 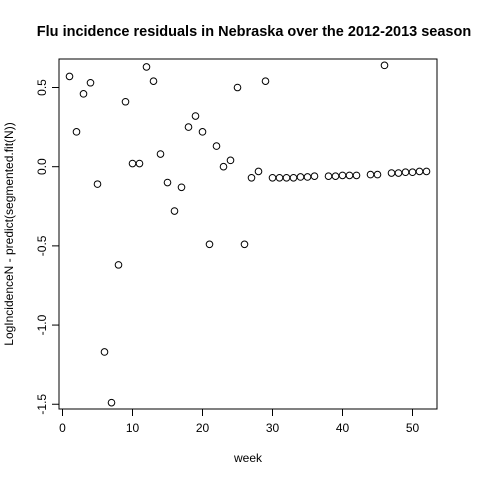 I want to click on x-tick-label: 20, so click(x=203, y=428).